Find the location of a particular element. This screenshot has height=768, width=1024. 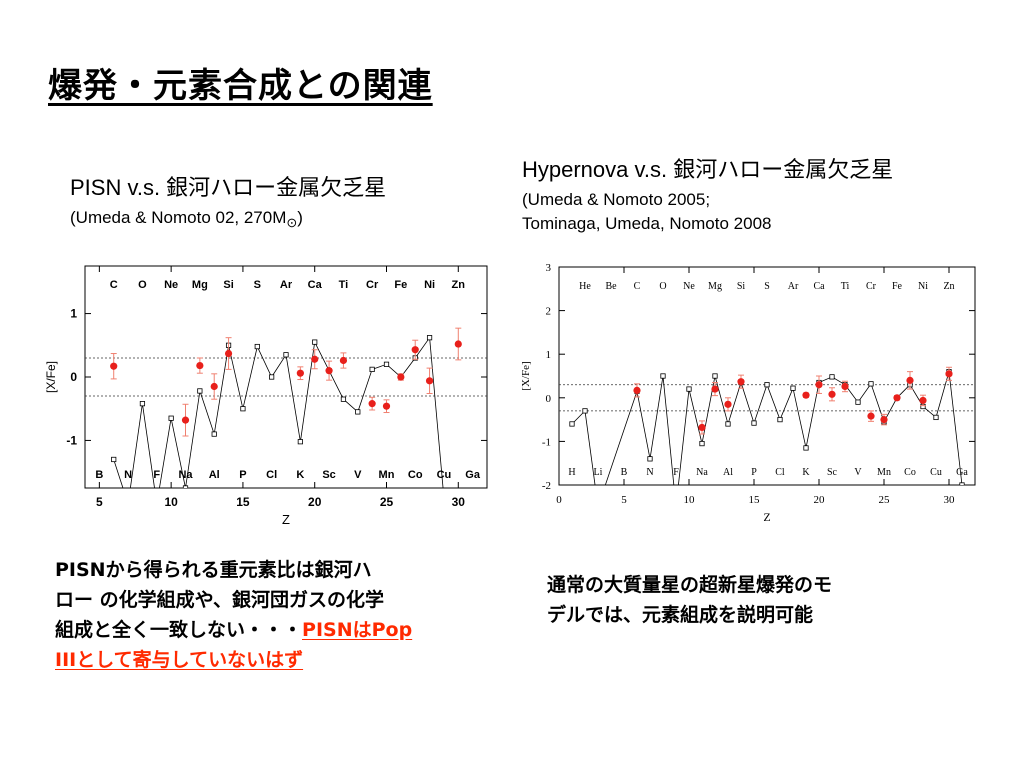

model-point-z2 is located at coordinates (585, 411).